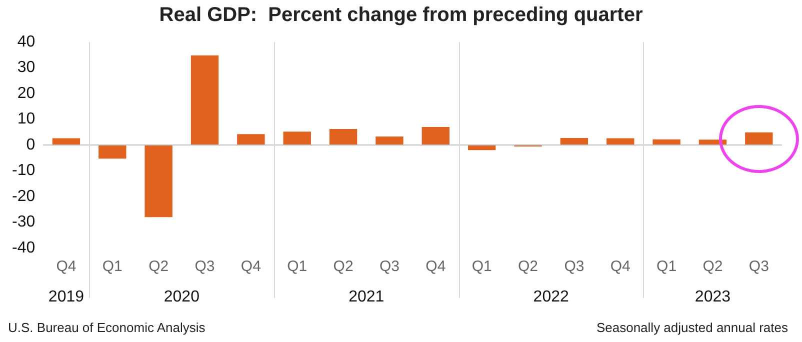 The image size is (802, 342). Describe the element at coordinates (182, 297) in the screenshot. I see `text: 2020` at that location.